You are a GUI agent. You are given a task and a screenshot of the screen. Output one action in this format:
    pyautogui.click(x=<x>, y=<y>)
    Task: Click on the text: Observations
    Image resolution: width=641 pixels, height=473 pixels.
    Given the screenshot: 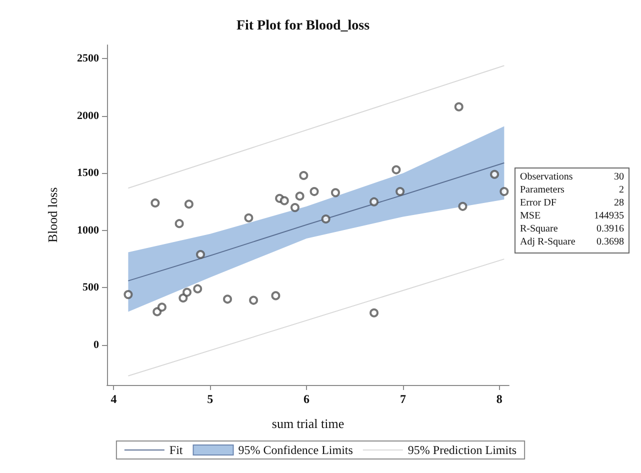 What is the action you would take?
    pyautogui.click(x=546, y=177)
    